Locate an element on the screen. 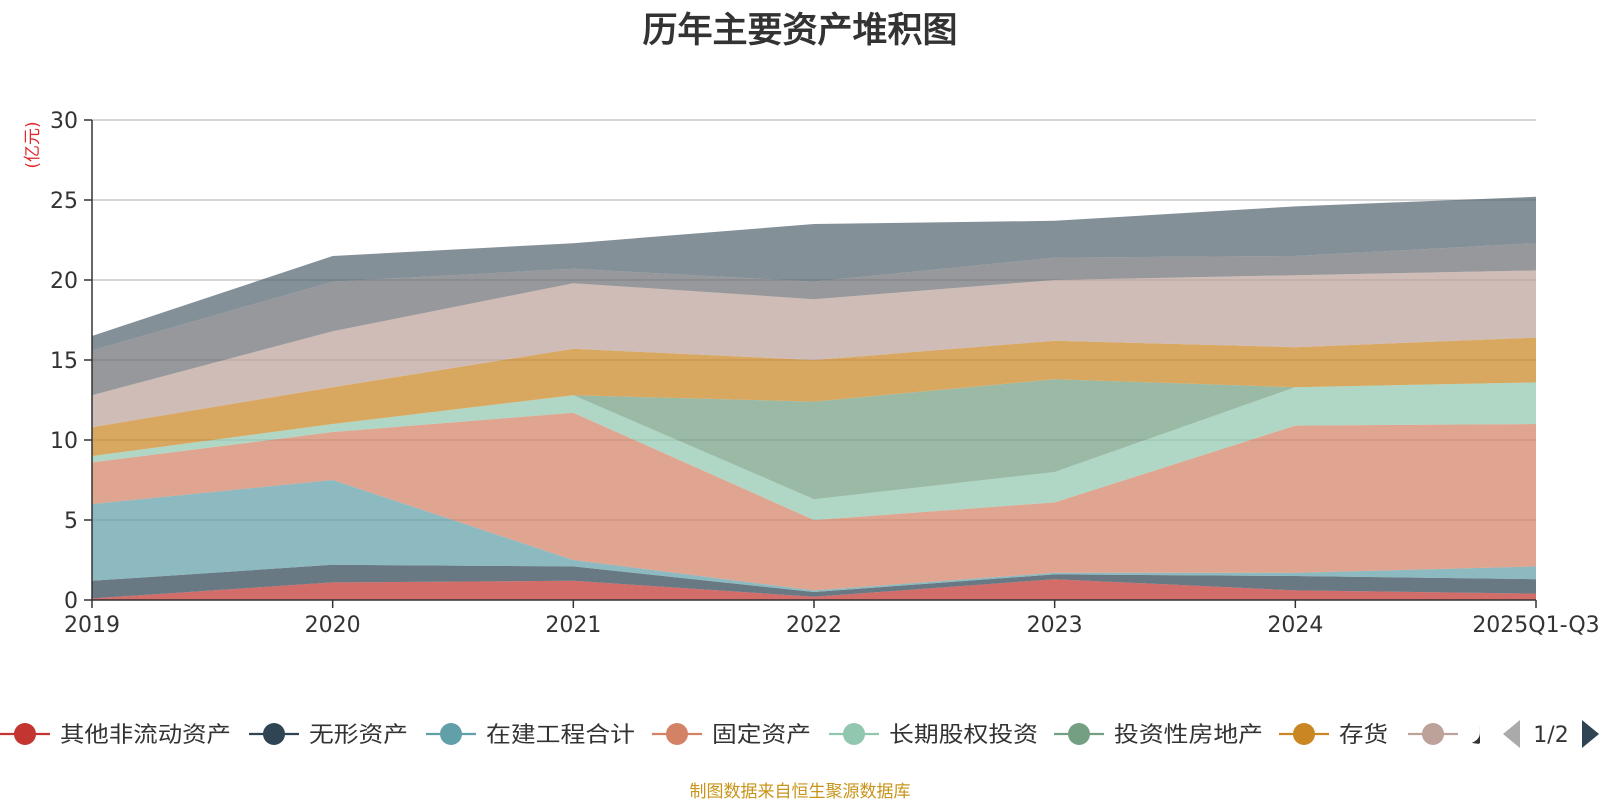 The width and height of the screenshot is (1600, 802). x-ticks: 2019 2020 2021 2022 2023 2024 2025Q1-Q3 is located at coordinates (832, 619).